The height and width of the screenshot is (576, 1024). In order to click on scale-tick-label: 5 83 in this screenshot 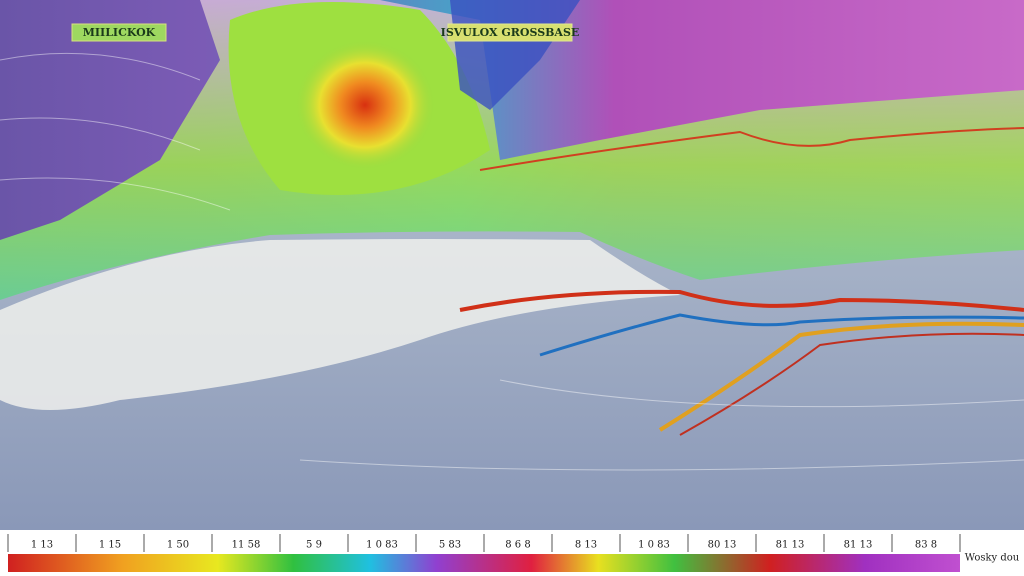, I will do `click(450, 545)`.